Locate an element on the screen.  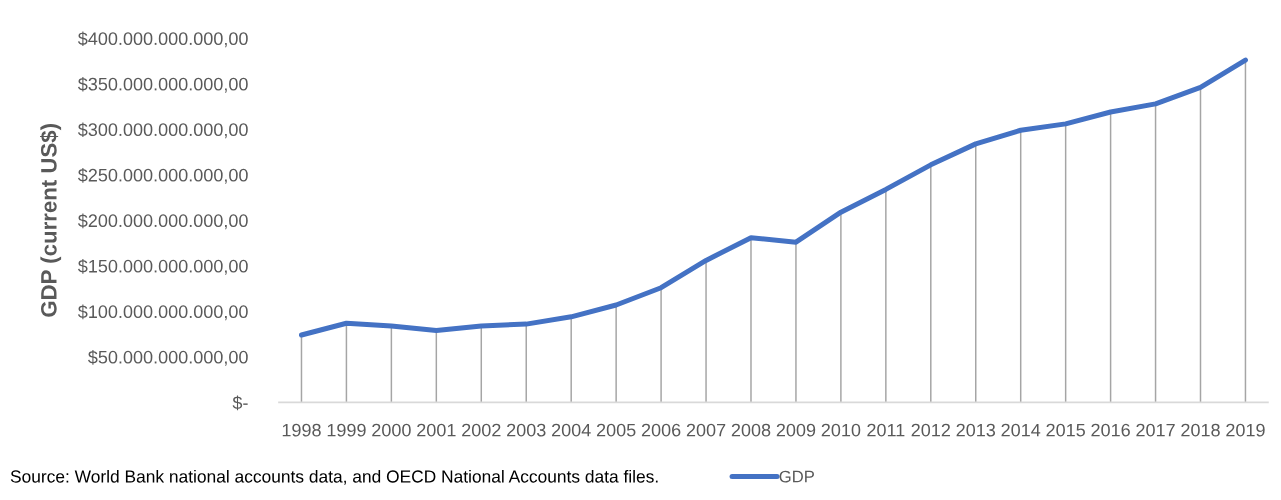
x-tick-label: 2001 is located at coordinates (436, 430).